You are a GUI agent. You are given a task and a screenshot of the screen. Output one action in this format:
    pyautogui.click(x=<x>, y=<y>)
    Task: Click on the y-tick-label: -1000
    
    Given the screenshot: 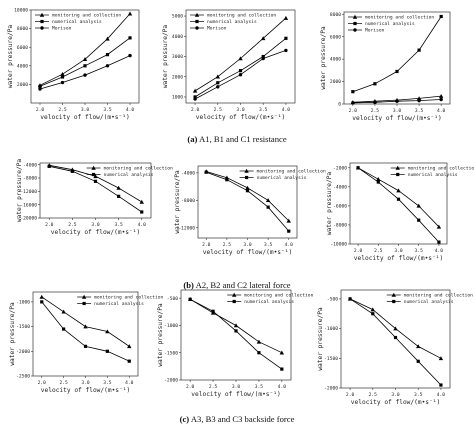 What is the action you would take?
    pyautogui.click(x=171, y=326)
    